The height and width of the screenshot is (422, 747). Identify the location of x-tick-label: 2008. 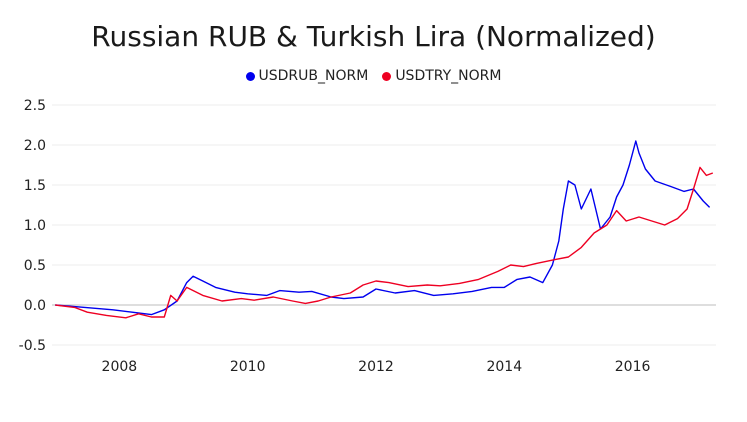
(120, 367).